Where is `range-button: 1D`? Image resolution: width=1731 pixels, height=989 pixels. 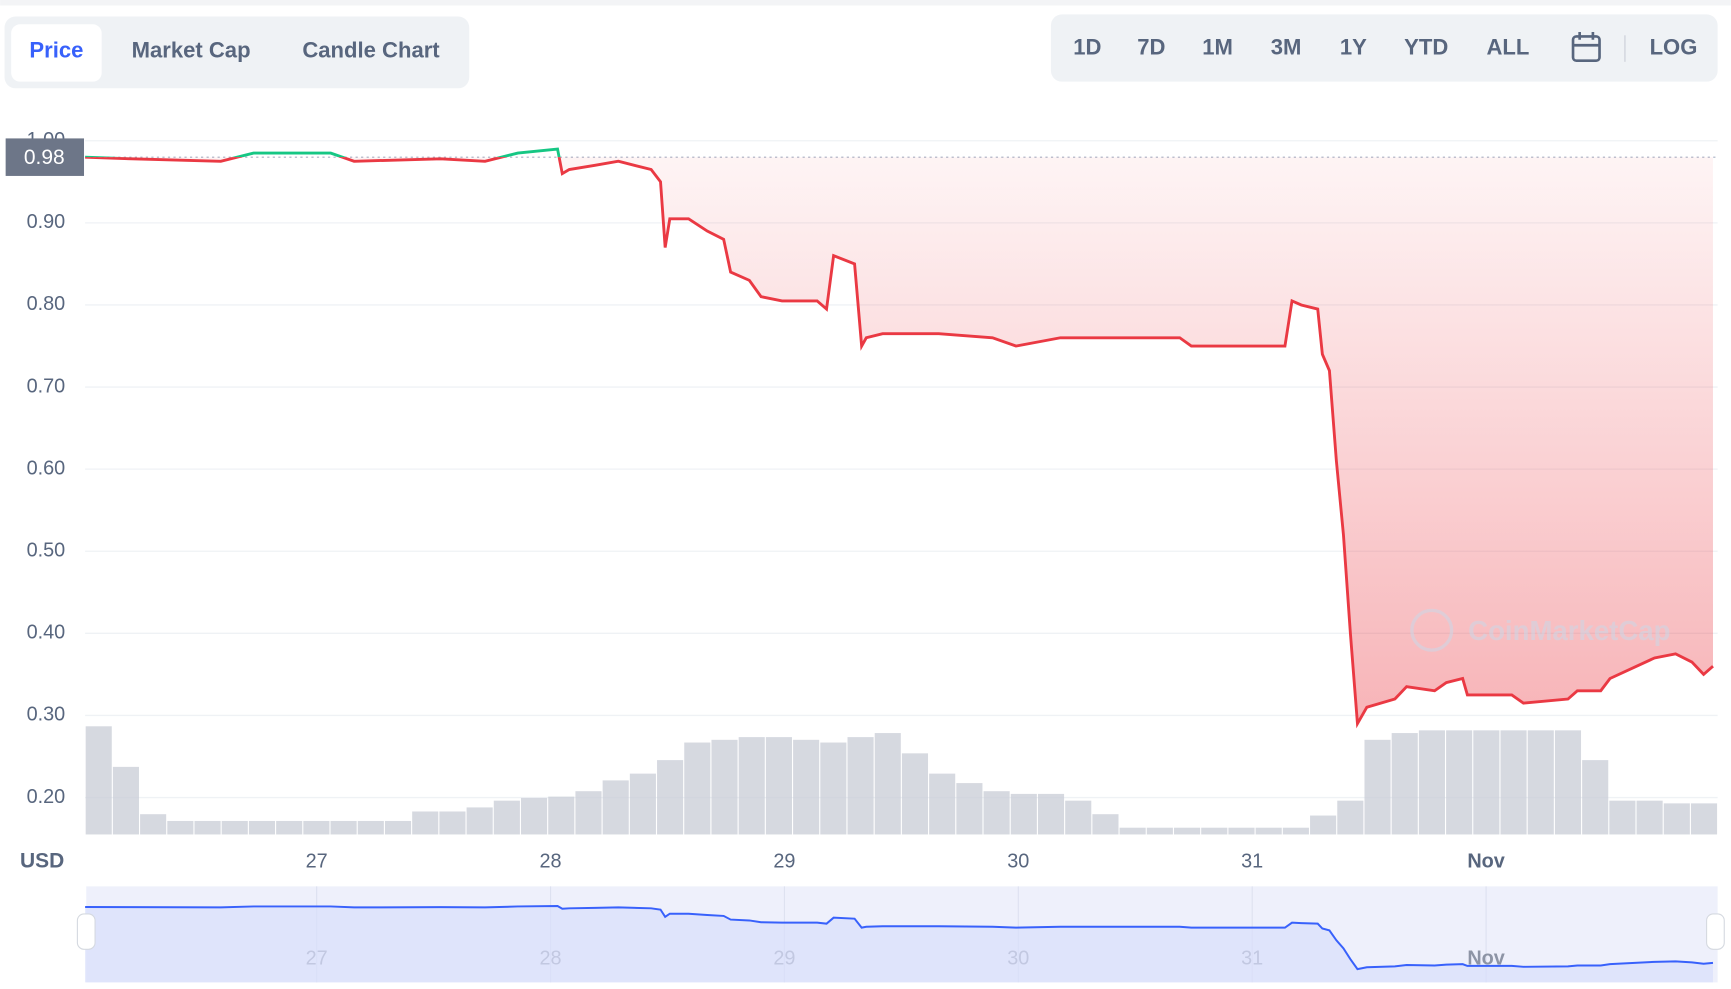 range-button: 1D is located at coordinates (1087, 46).